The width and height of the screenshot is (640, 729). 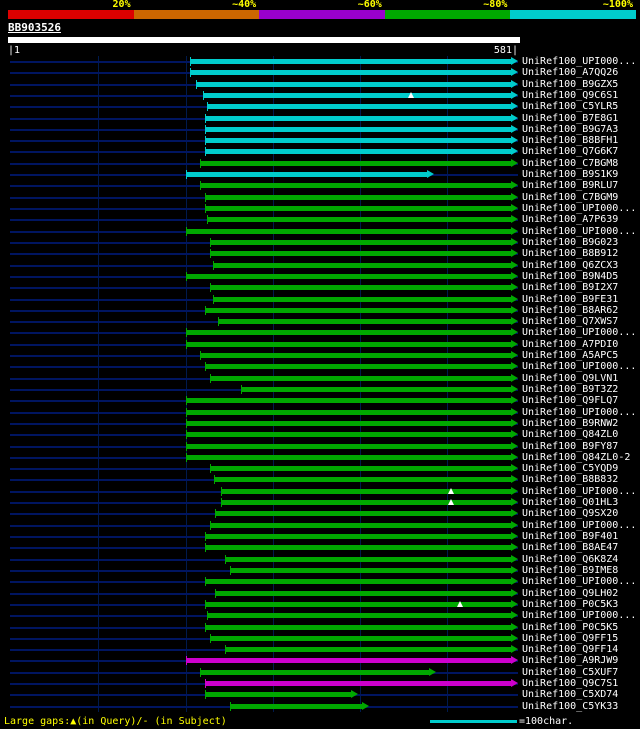 I want to click on hit-label: UniRef100_Q9FLQ7, so click(x=570, y=401).